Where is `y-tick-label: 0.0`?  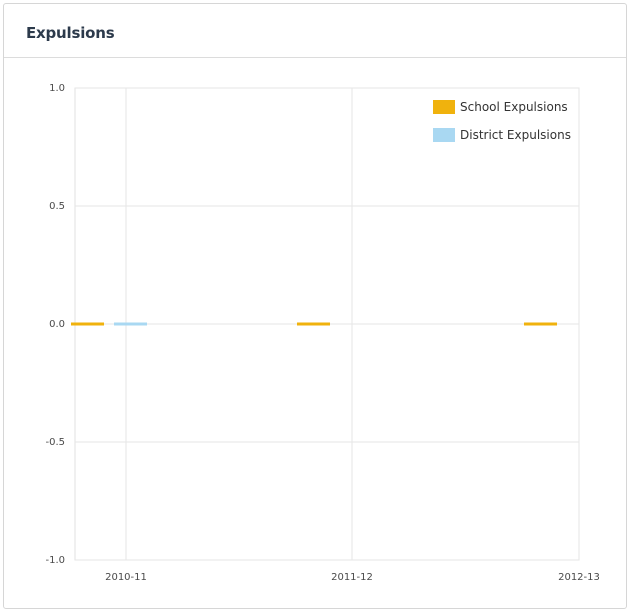 y-tick-label: 0.0 is located at coordinates (57, 324).